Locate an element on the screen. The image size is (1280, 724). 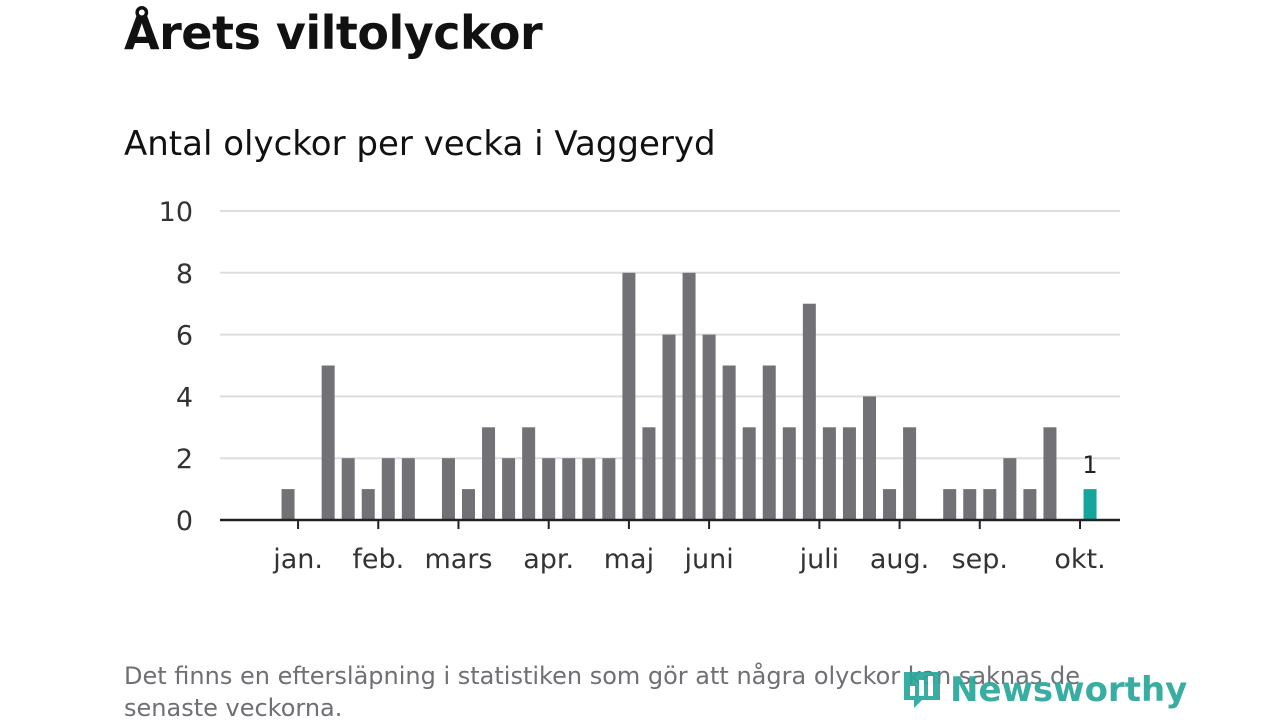
bar-highlight is located at coordinates (1090, 504).